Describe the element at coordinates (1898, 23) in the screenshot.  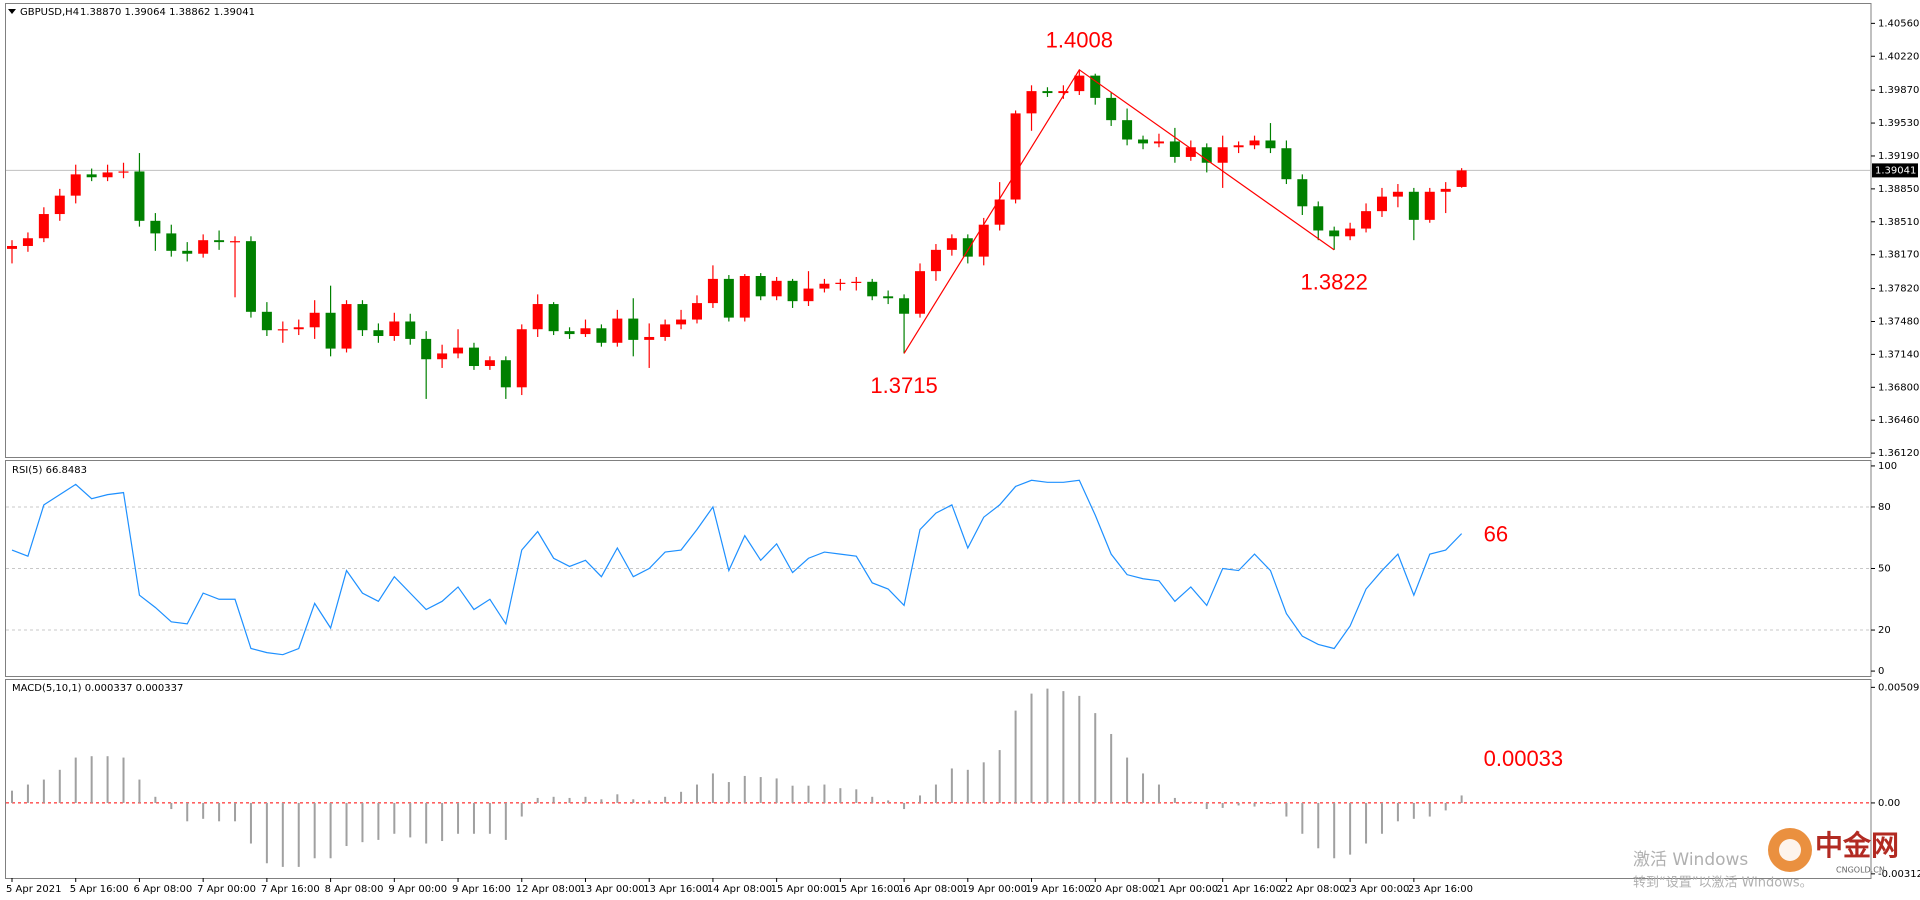
I see `y-tick-label: 1.40560` at that location.